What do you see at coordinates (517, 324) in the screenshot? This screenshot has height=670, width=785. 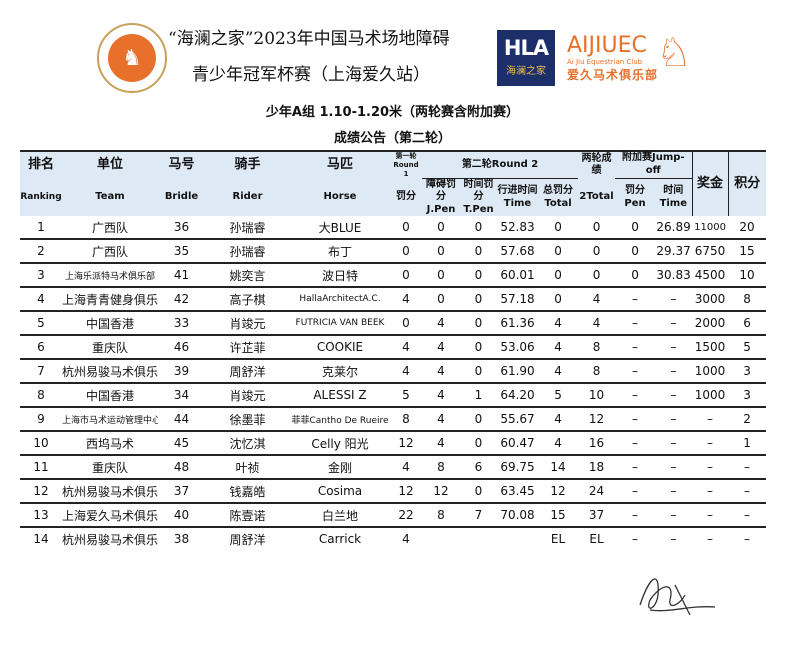 I see `cell-time: 61.36` at bounding box center [517, 324].